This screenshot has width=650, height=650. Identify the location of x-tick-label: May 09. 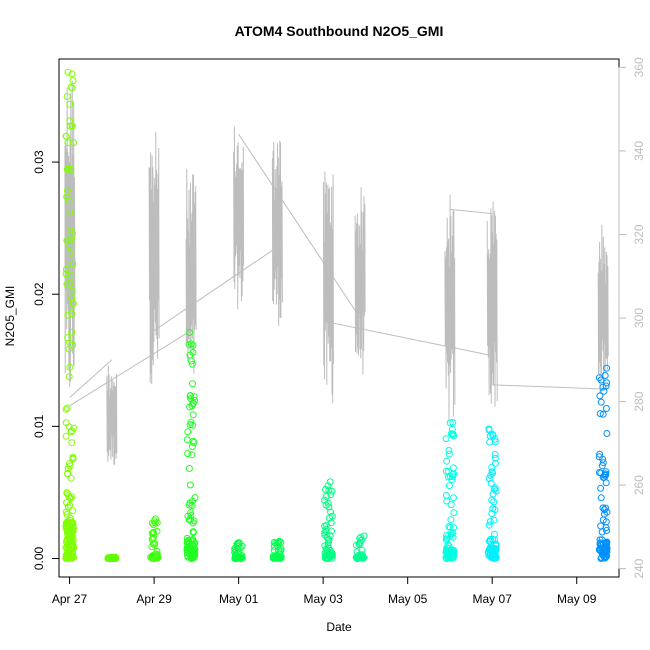
(577, 599).